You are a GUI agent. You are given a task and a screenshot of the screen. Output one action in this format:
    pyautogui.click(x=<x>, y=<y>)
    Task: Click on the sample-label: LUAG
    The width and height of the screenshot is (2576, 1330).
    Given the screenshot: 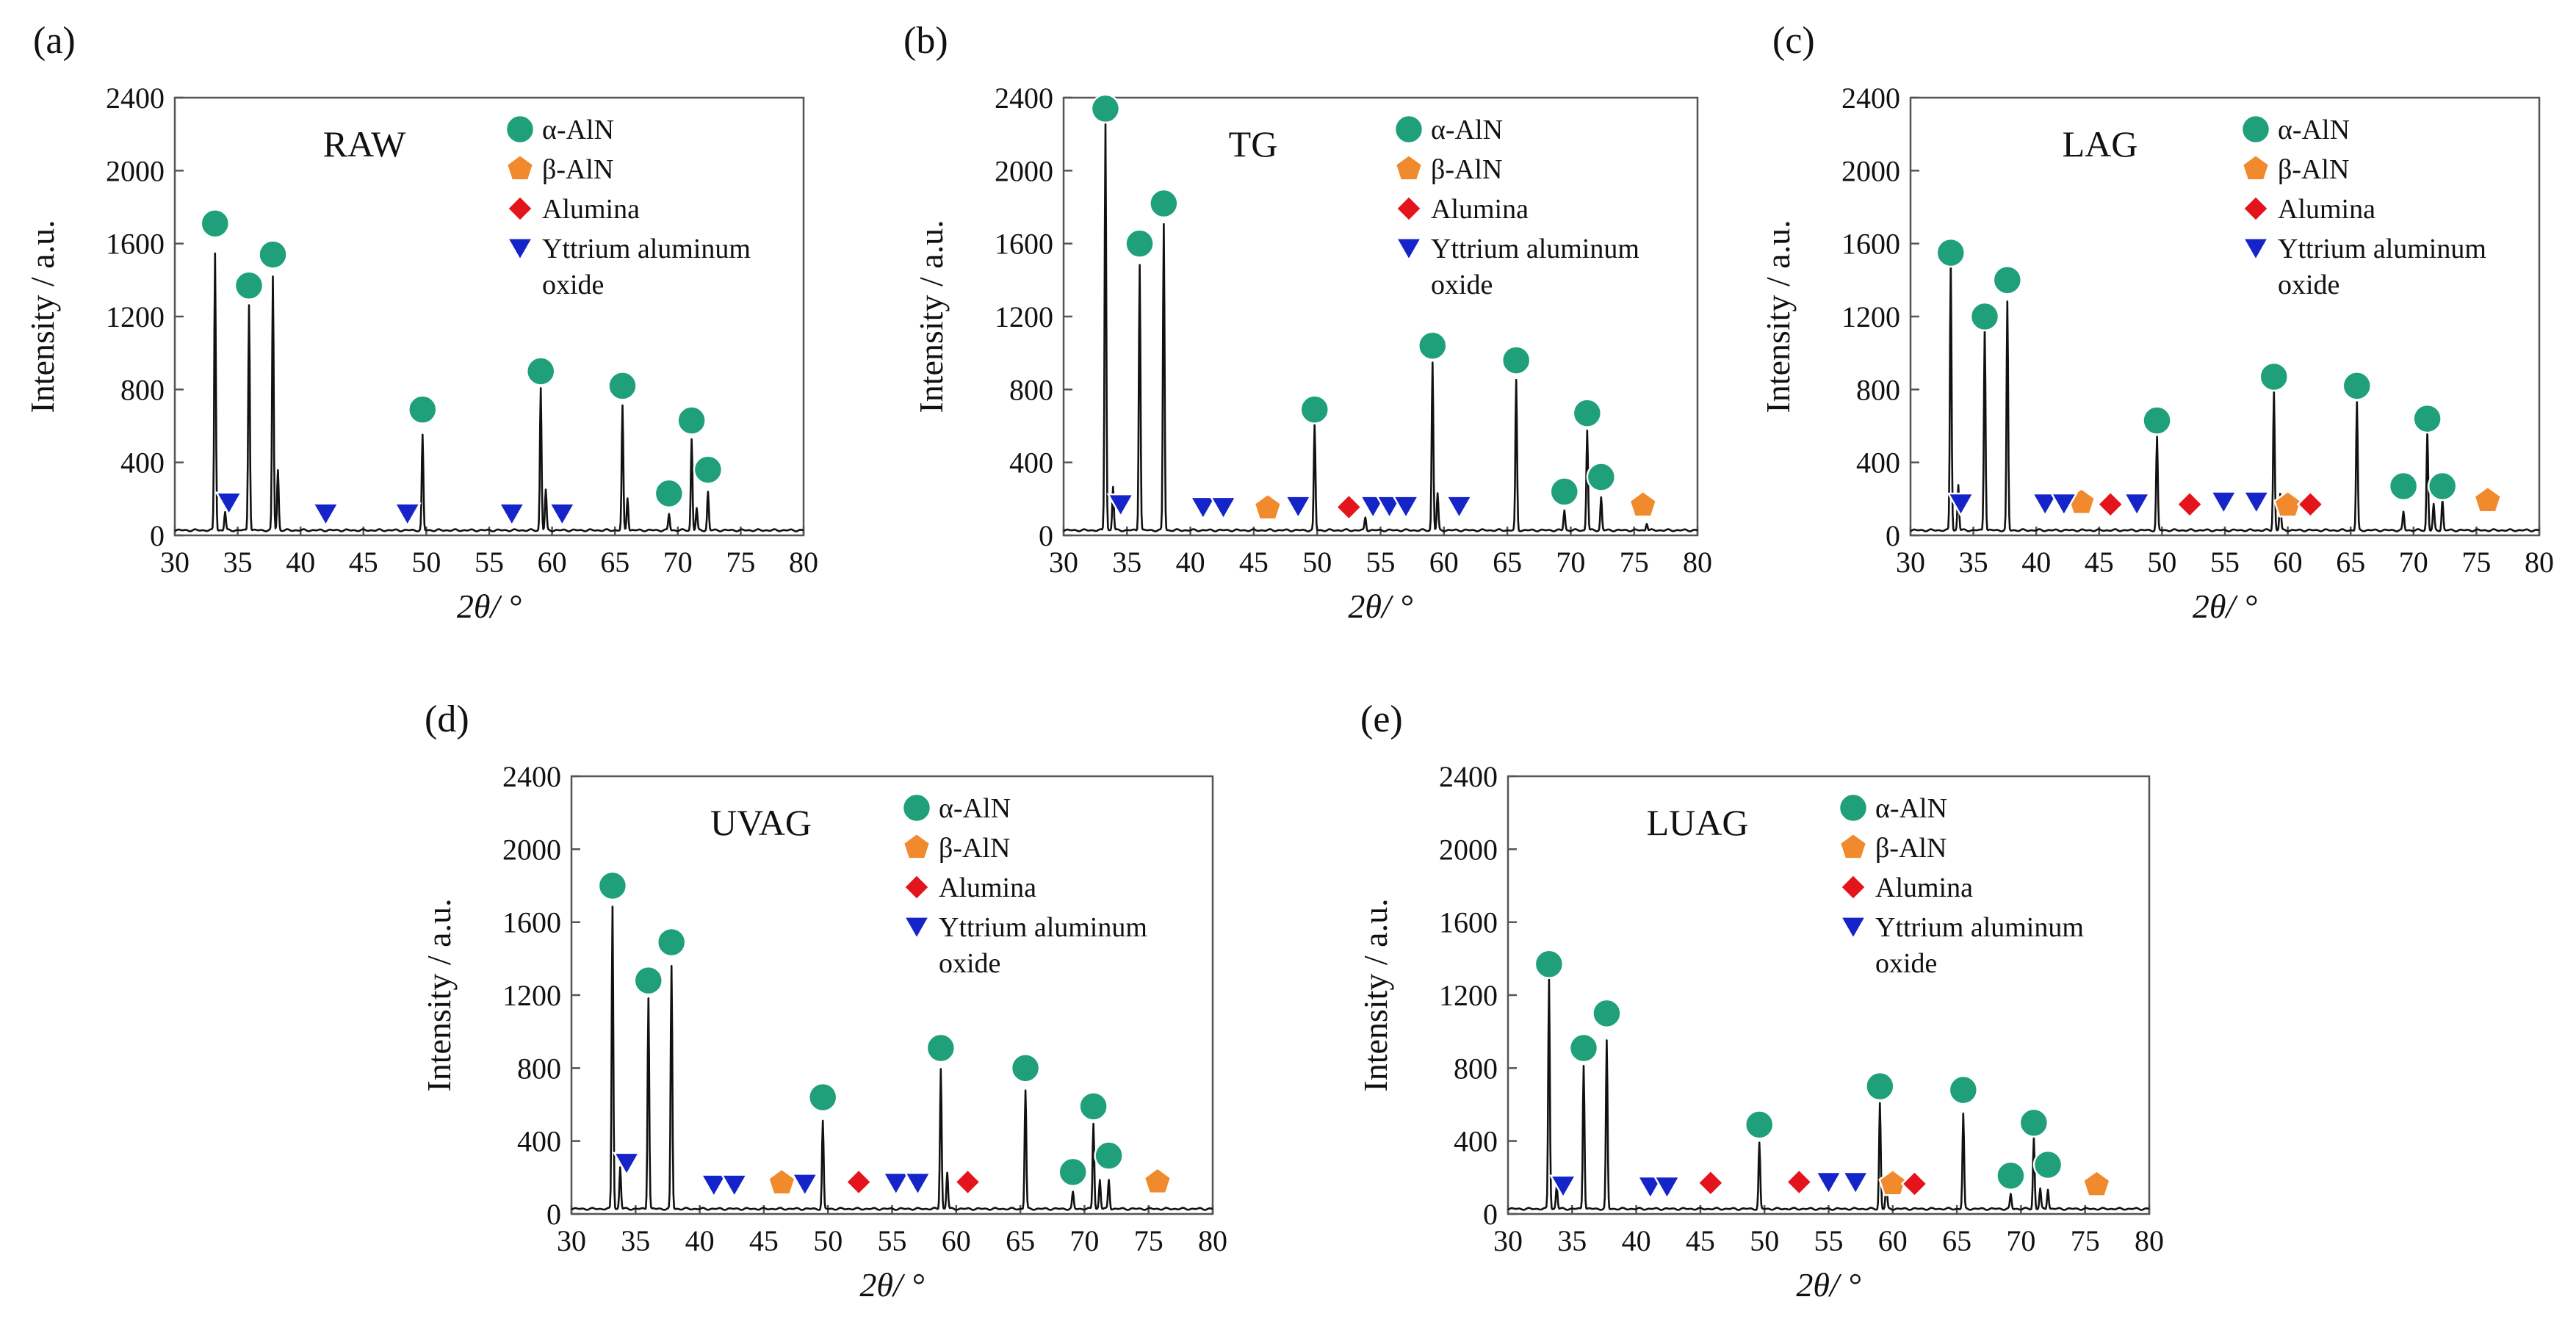 What is the action you would take?
    pyautogui.click(x=1698, y=822)
    